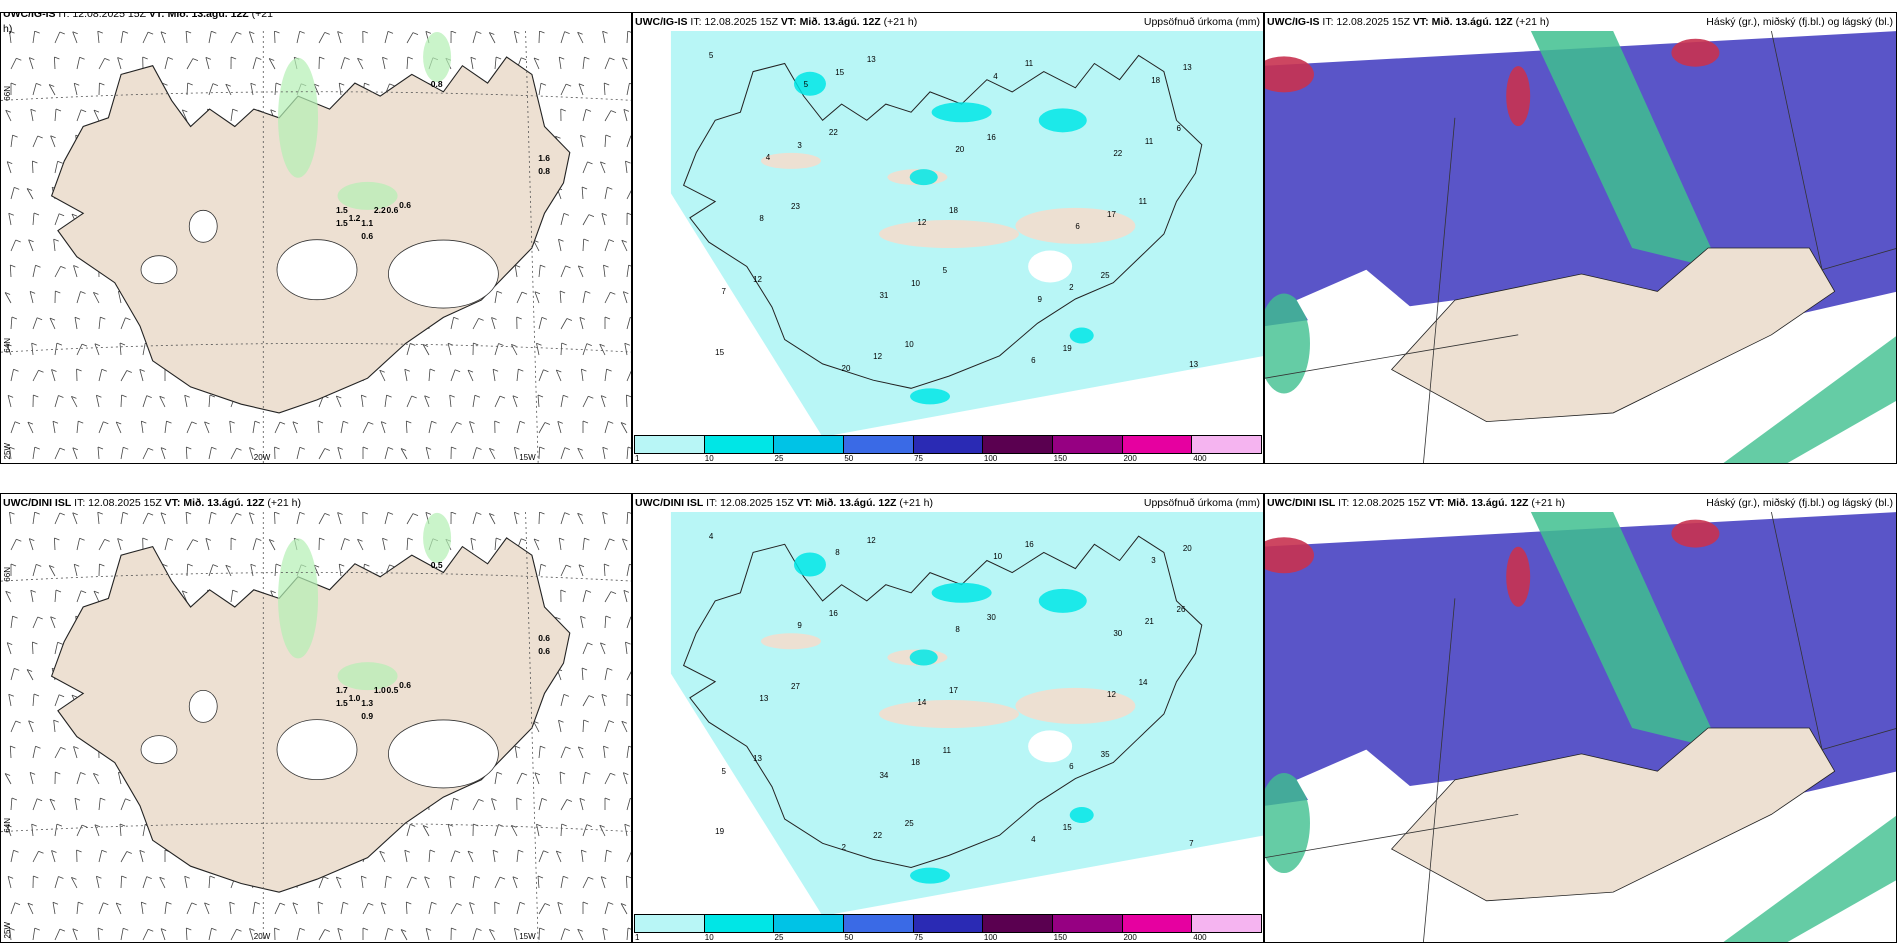 Image resolution: width=1900 pixels, height=950 pixels. Describe the element at coordinates (637, 458) in the screenshot. I see `legend-label: 1` at that location.